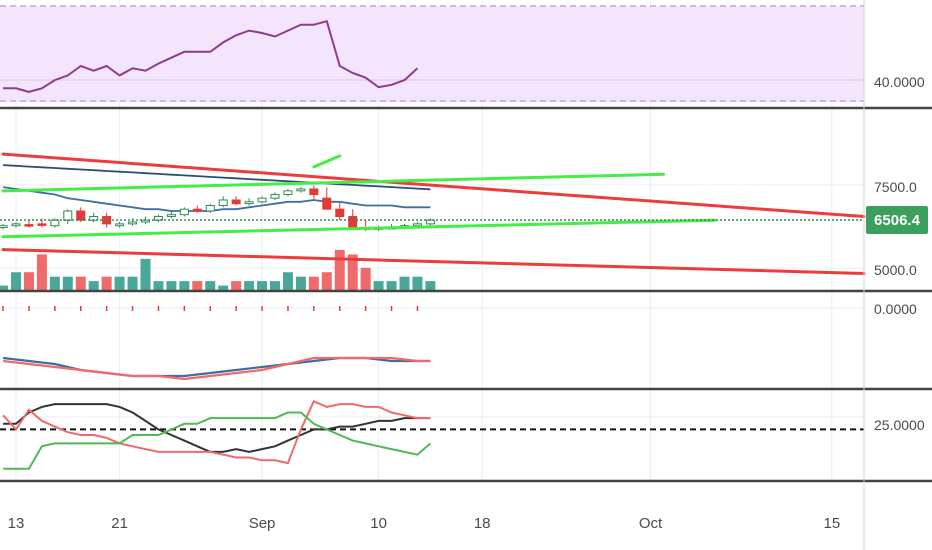 This screenshot has width=932, height=550. I want to click on indicator-axis-label: 0.0000, so click(895, 309).